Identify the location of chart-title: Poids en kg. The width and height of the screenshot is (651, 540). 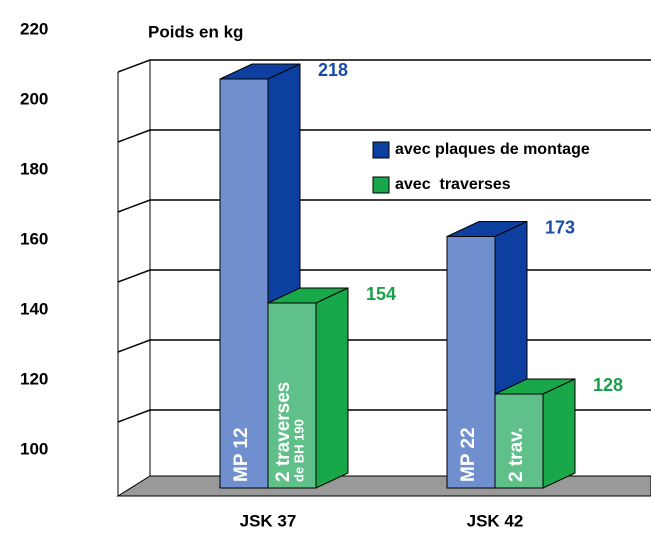
(195, 31).